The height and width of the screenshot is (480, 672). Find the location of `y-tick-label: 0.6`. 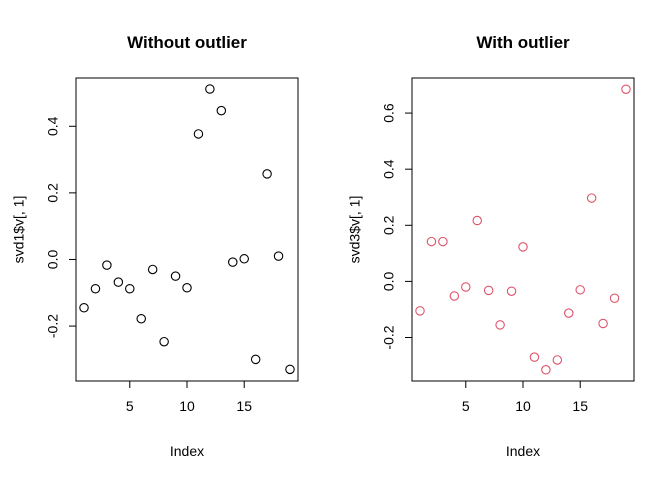

y-tick-label: 0.6 is located at coordinates (389, 113).